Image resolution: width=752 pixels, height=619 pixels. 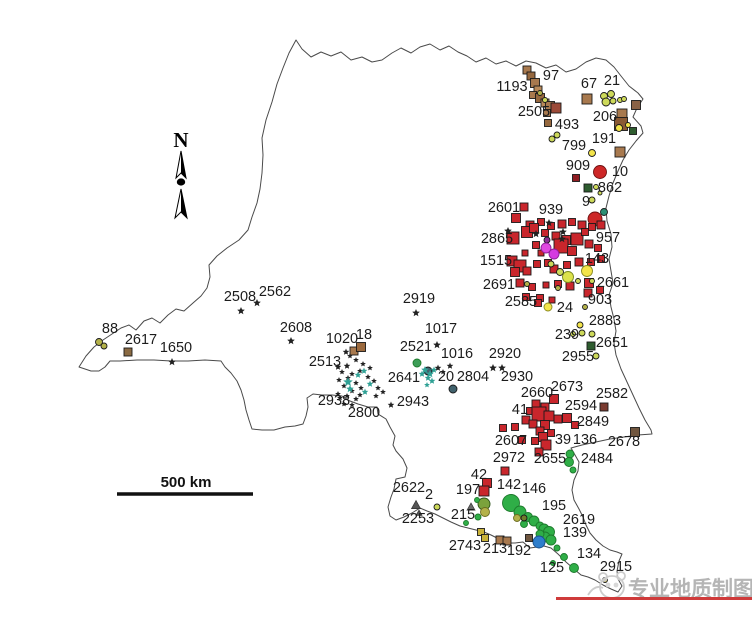 What do you see at coordinates (616, 567) in the screenshot?
I see `sample-number-label: 2915` at bounding box center [616, 567].